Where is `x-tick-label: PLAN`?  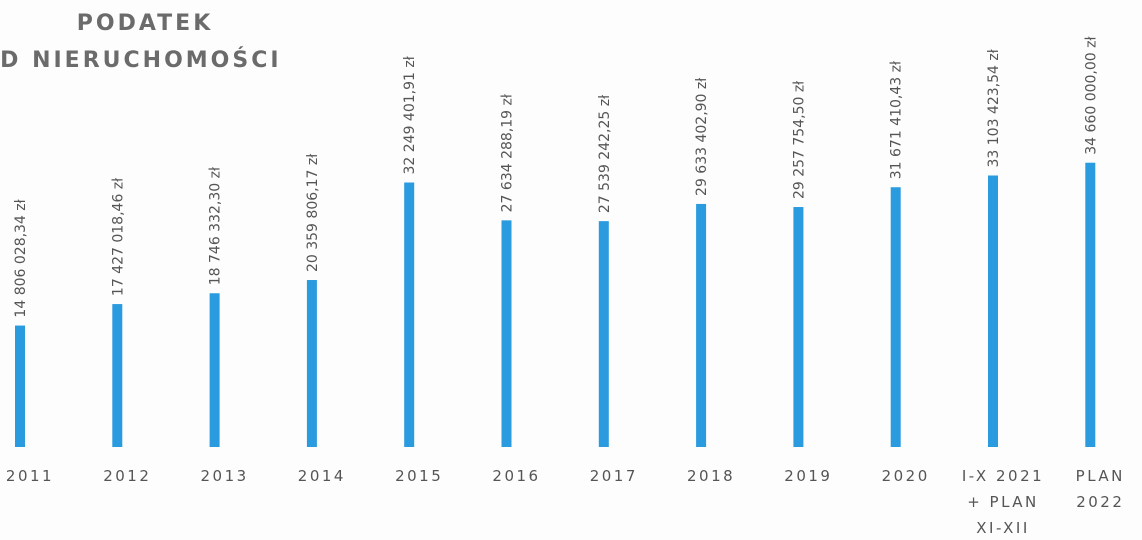
x-tick-label: PLAN is located at coordinates (1100, 476).